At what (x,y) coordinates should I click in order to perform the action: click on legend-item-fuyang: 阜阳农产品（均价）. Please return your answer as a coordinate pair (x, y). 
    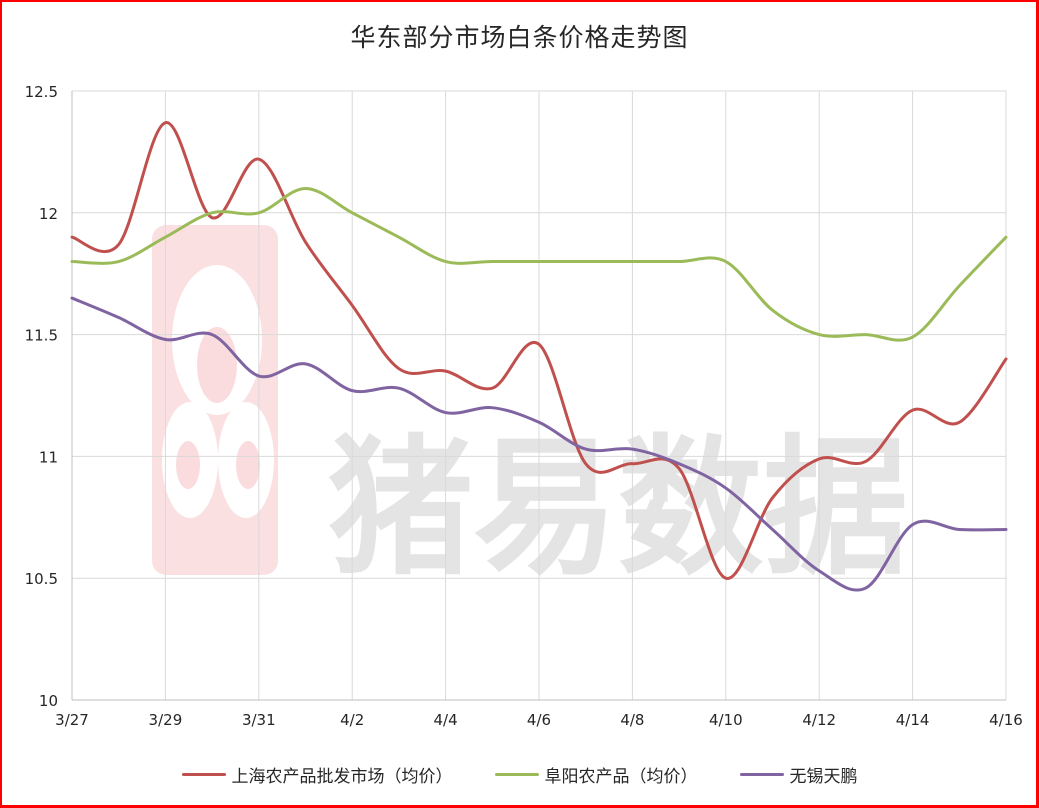
    Looking at the image, I should click on (596, 774).